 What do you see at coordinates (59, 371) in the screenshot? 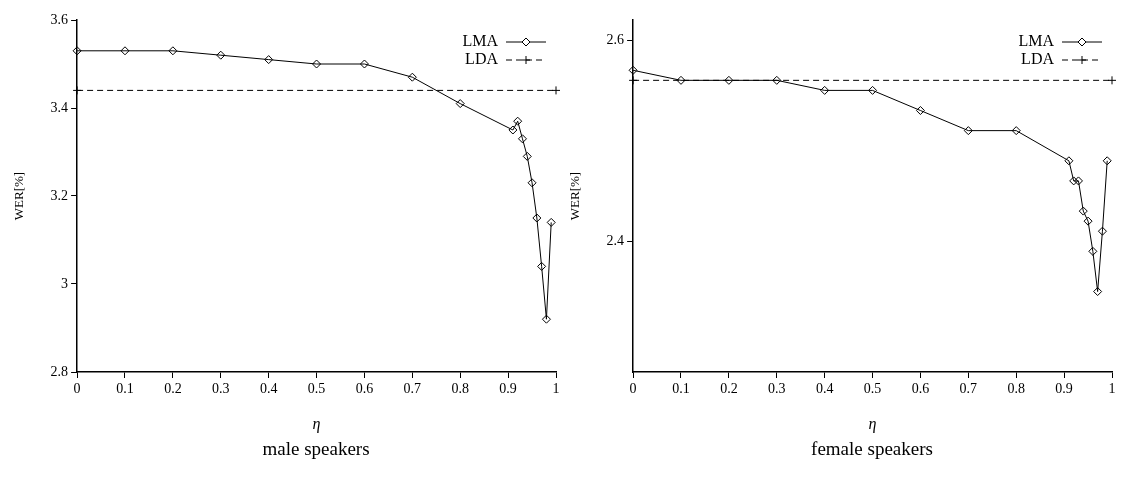
I see `y-tick-label: 2.8` at bounding box center [59, 371].